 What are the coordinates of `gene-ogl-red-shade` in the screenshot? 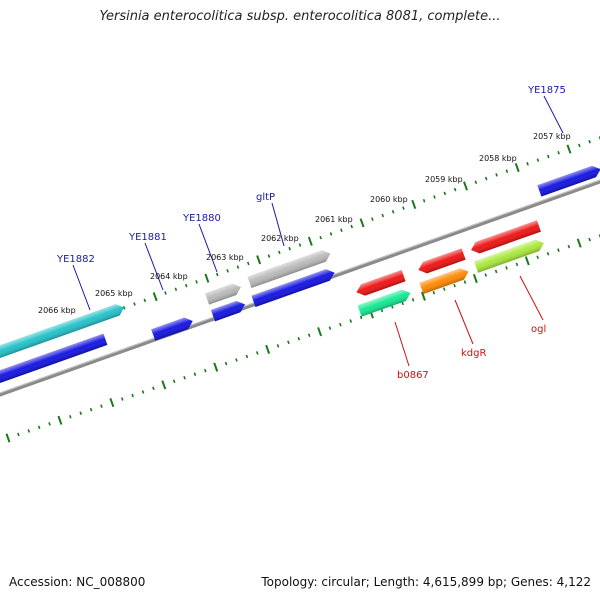 It's located at (506, 237).